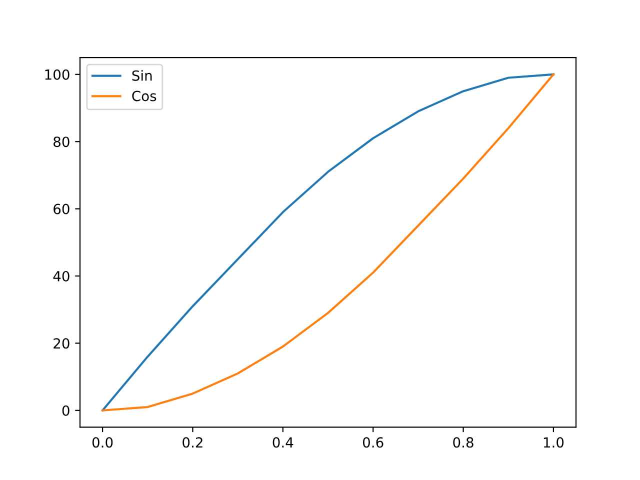 This screenshot has width=640, height=480. Describe the element at coordinates (62, 343) in the screenshot. I see `y-tick-label: 20` at that location.